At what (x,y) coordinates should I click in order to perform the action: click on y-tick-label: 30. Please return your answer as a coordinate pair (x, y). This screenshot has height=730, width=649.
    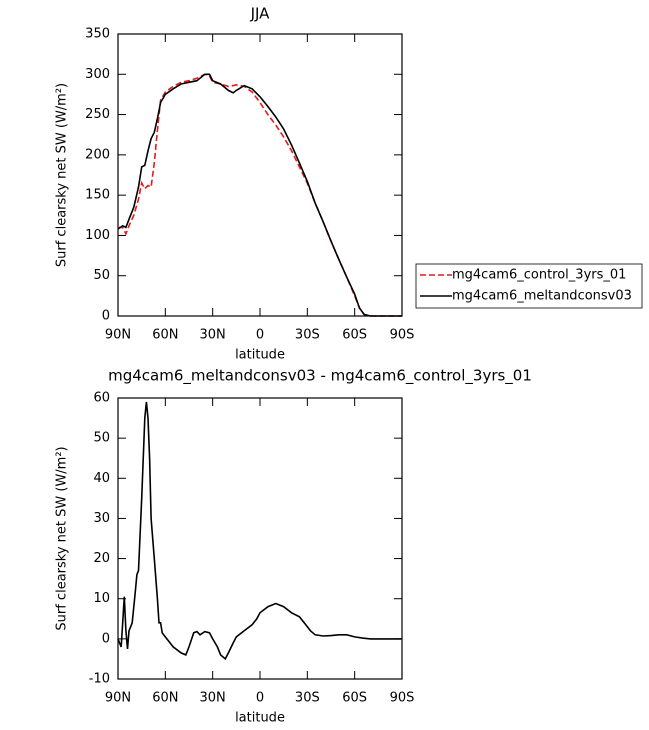
    Looking at the image, I should click on (101, 518).